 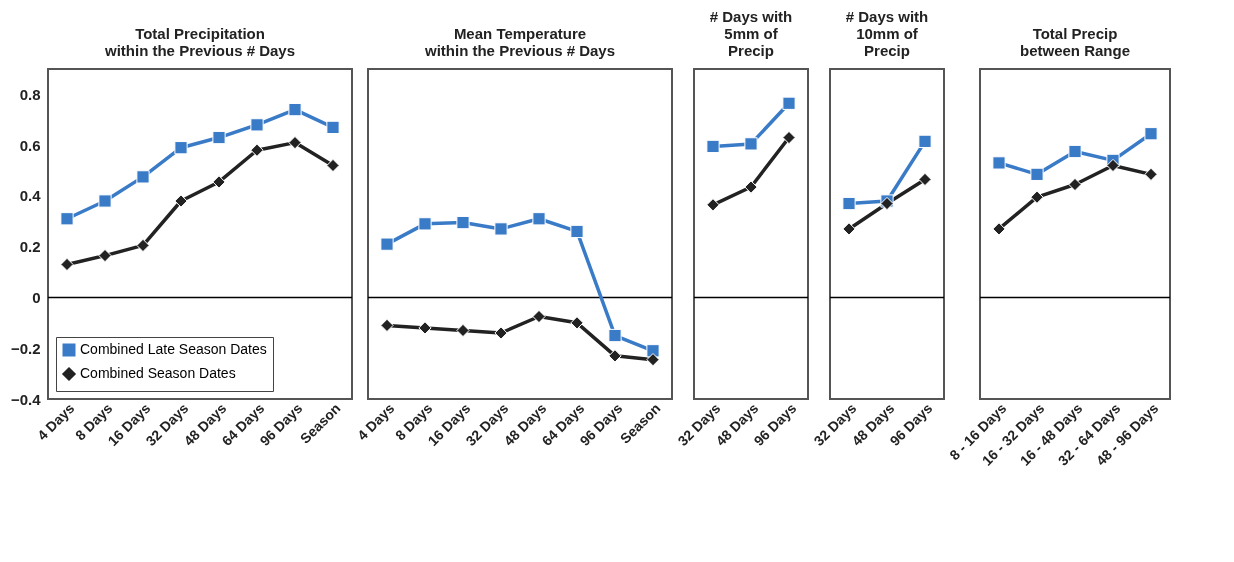 I want to click on y-tick-label: 0.6, so click(x=30, y=145).